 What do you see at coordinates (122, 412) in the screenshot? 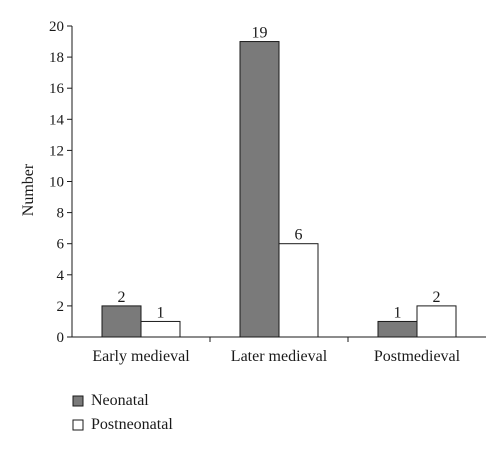
I see `legend: Neonatal Postneonatal` at bounding box center [122, 412].